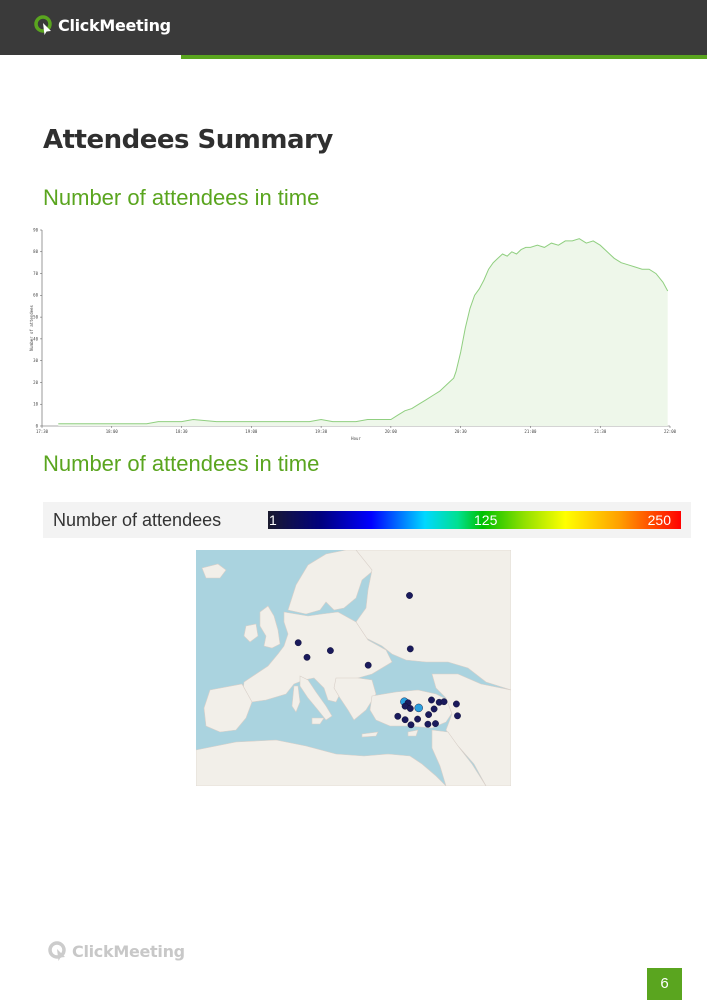 This screenshot has height=1000, width=707. I want to click on color-scale-bar: 1 125 250, so click(474, 520).